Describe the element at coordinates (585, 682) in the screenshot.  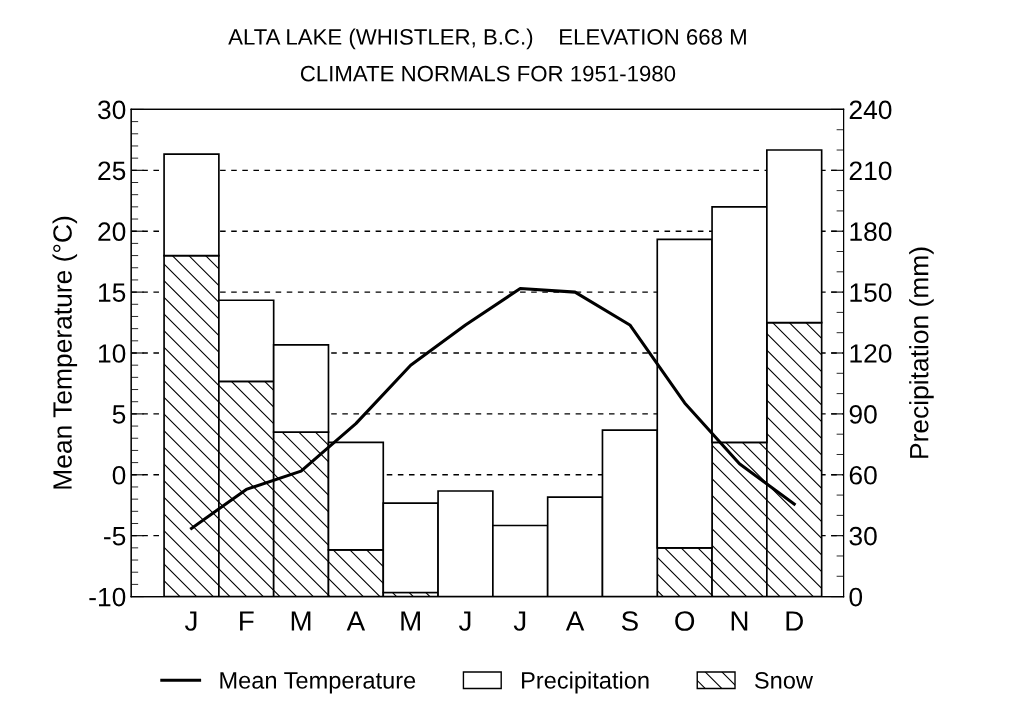
I see `legend-label: Precipitation` at that location.